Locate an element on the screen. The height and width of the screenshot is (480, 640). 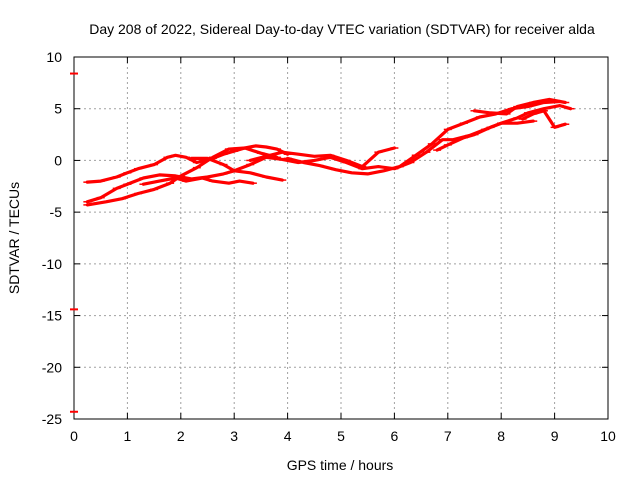
x-tick-label: 7 is located at coordinates (448, 436).